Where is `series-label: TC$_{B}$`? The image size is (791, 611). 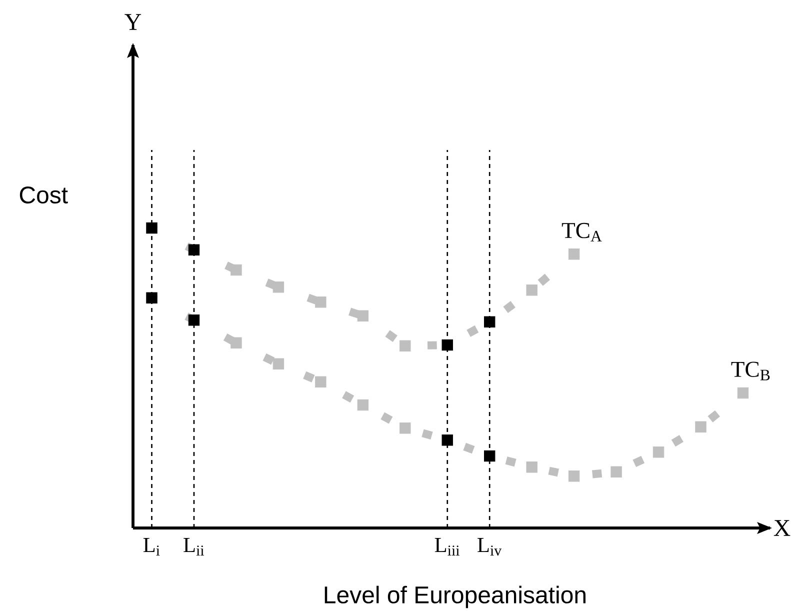
series-label: TC$_{B}$ is located at coordinates (750, 371).